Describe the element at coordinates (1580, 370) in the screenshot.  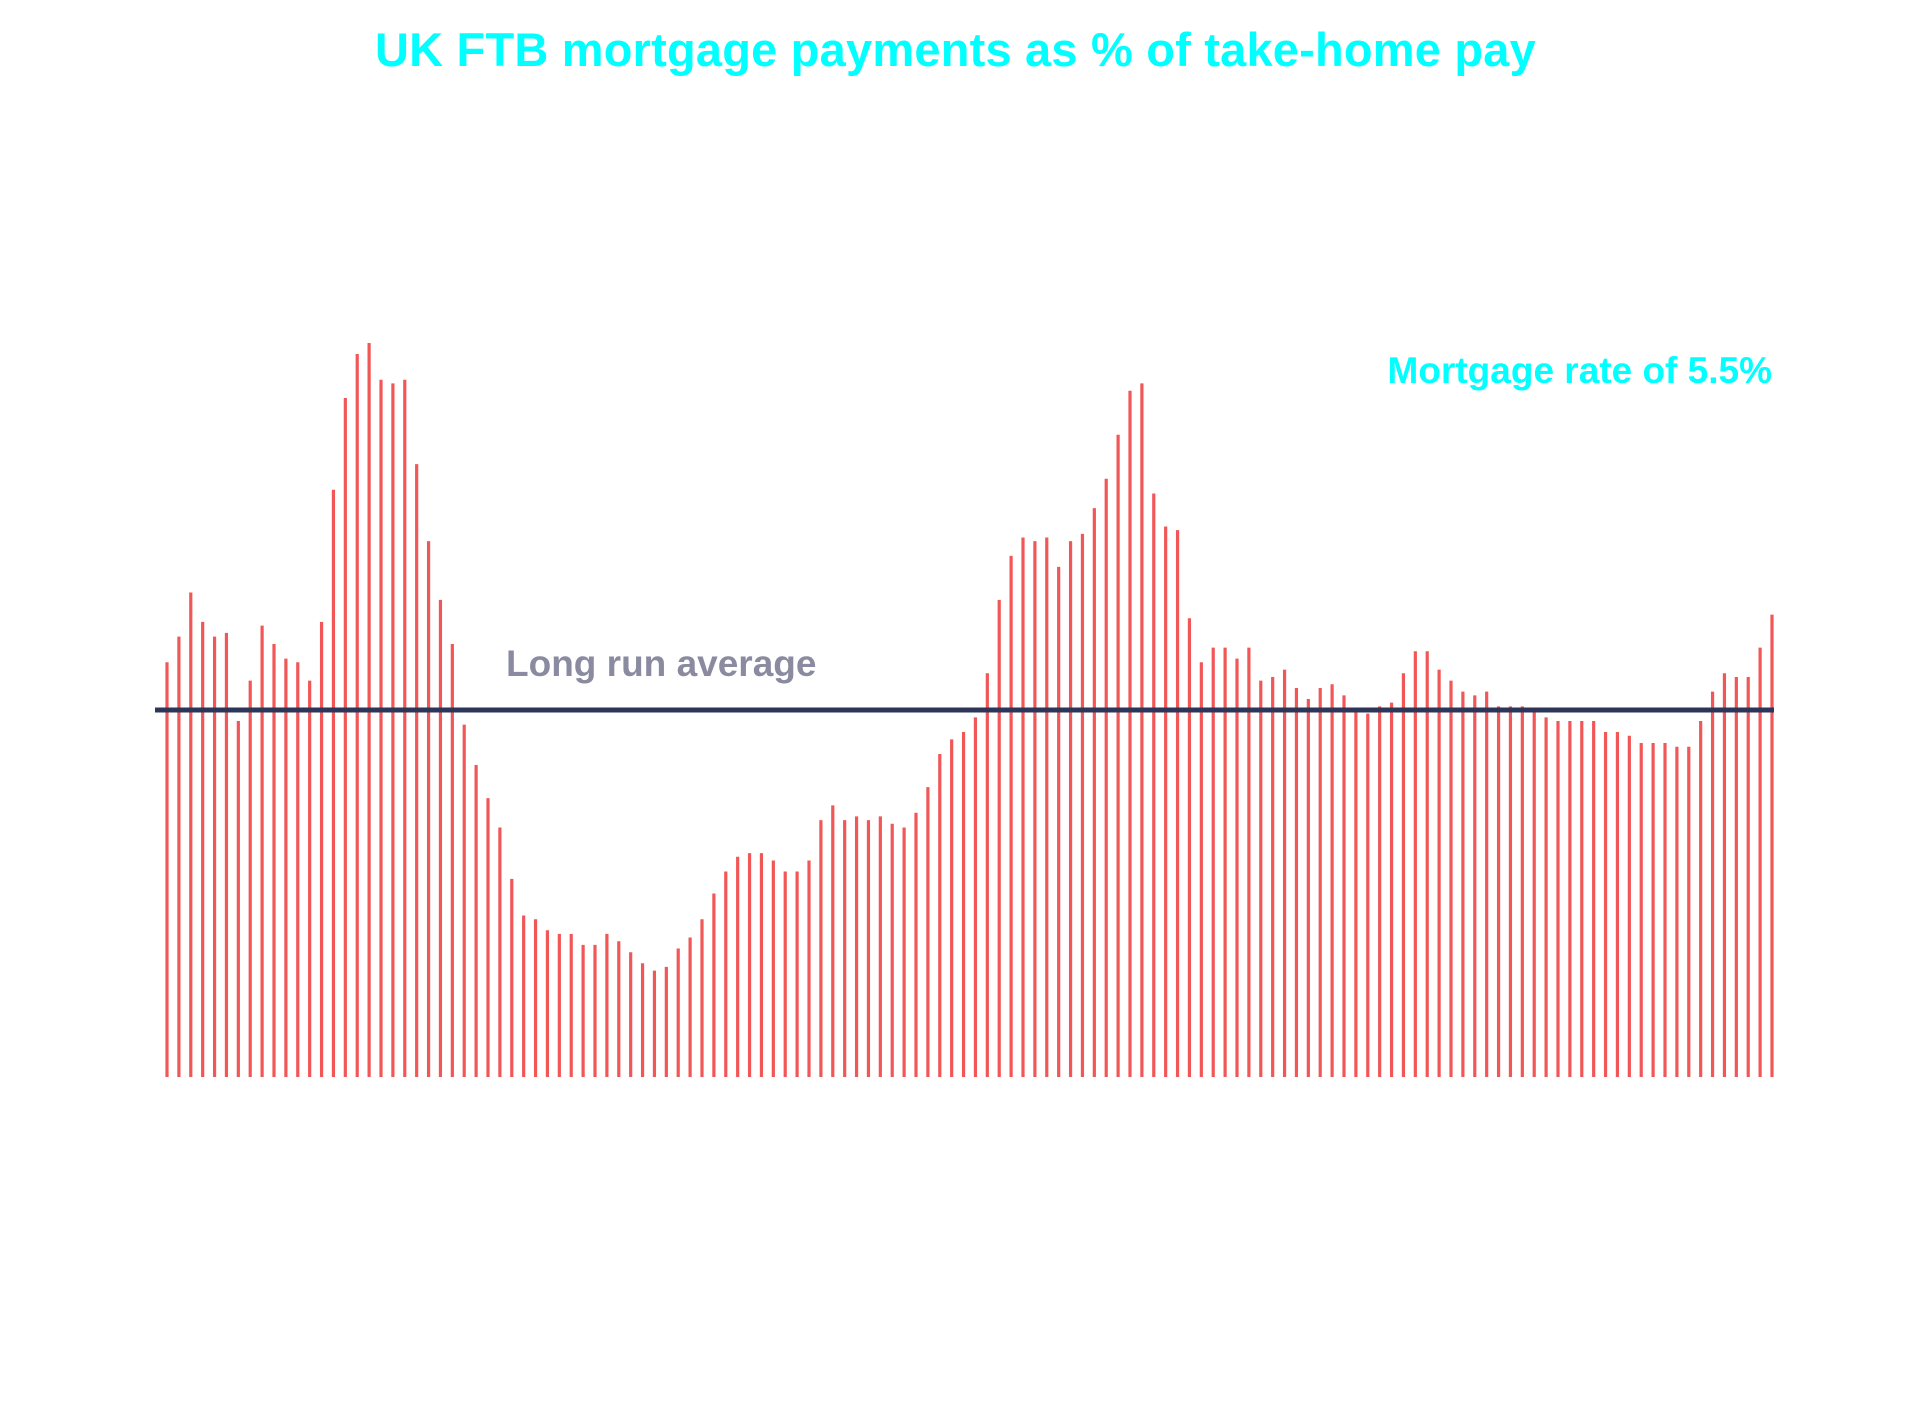
I see `mortgage-rate-annotation: Mortgage rate of 5.5%` at that location.